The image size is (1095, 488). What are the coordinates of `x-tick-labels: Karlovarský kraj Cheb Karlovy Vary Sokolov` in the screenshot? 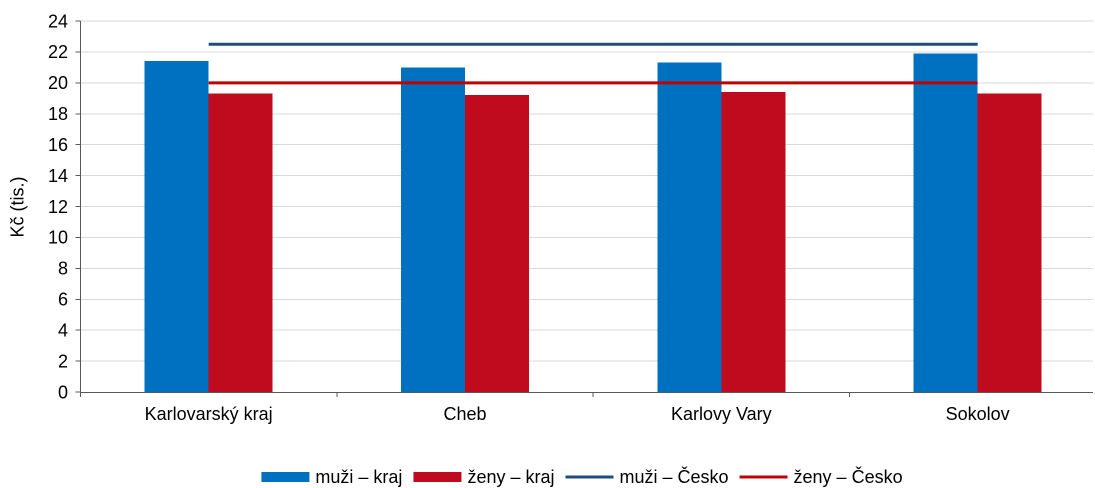 It's located at (577, 414).